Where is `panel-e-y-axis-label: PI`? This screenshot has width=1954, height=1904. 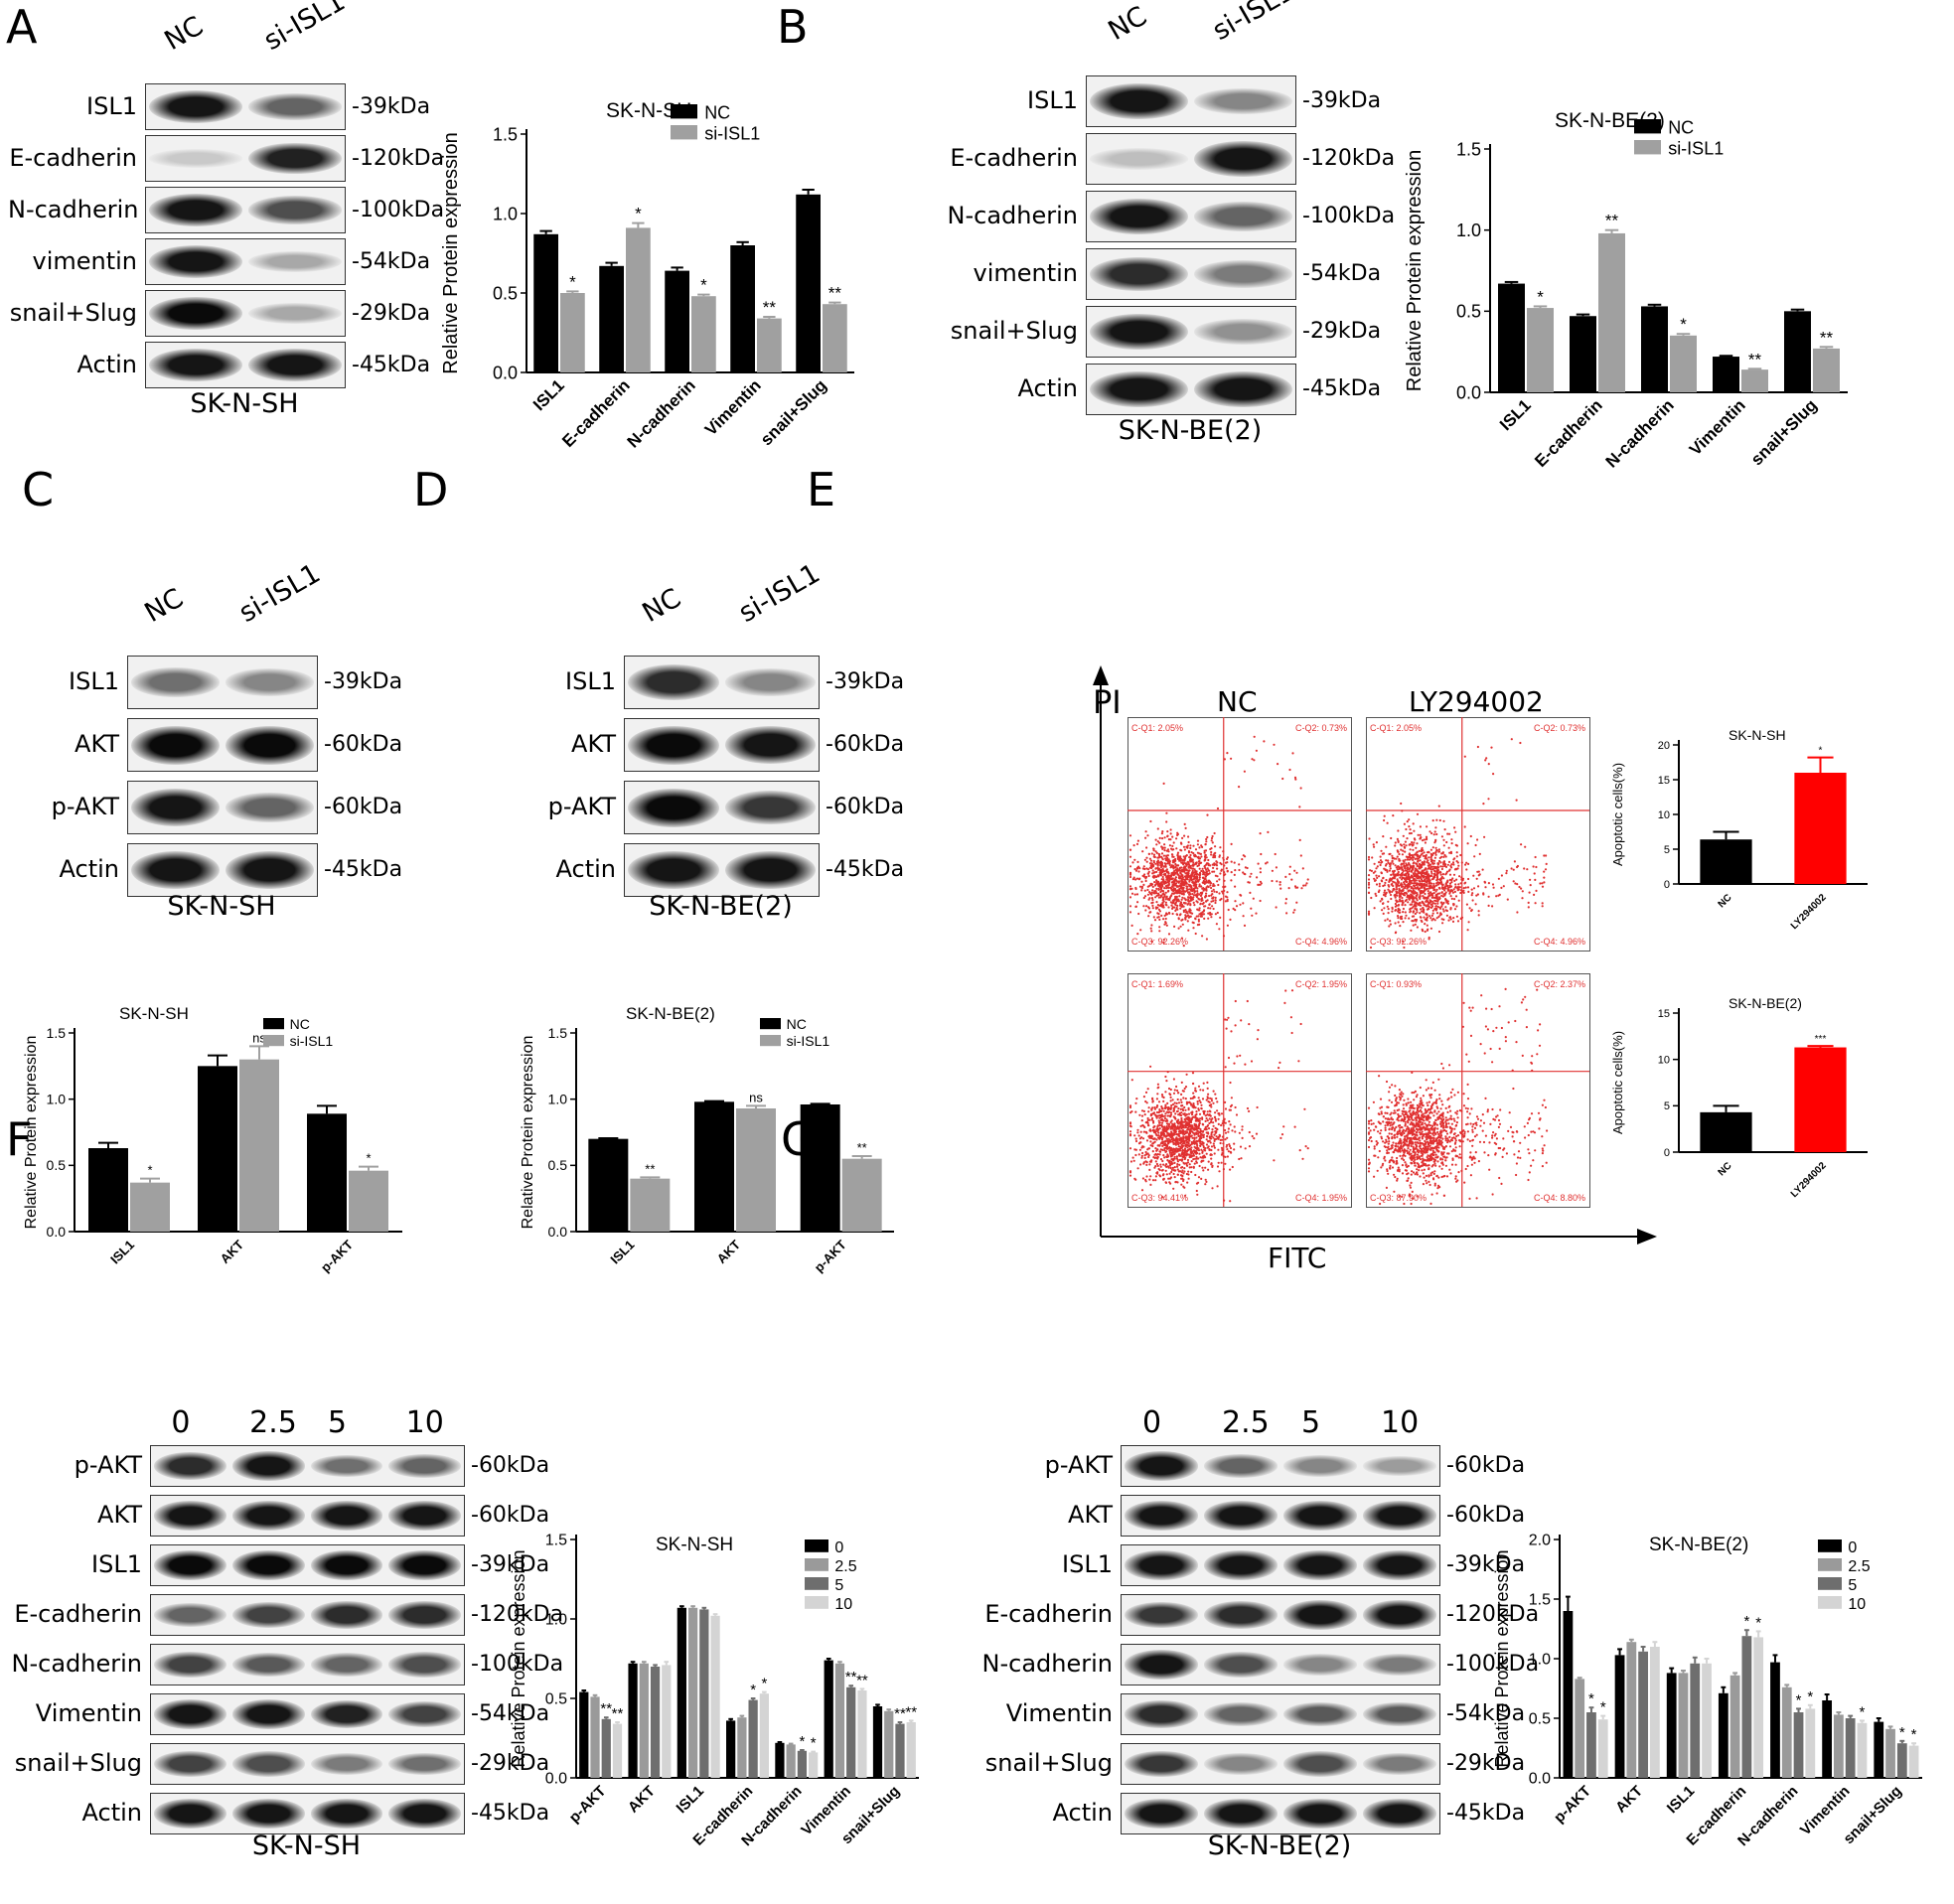
panel-e-y-axis-label: PI is located at coordinates (1107, 702).